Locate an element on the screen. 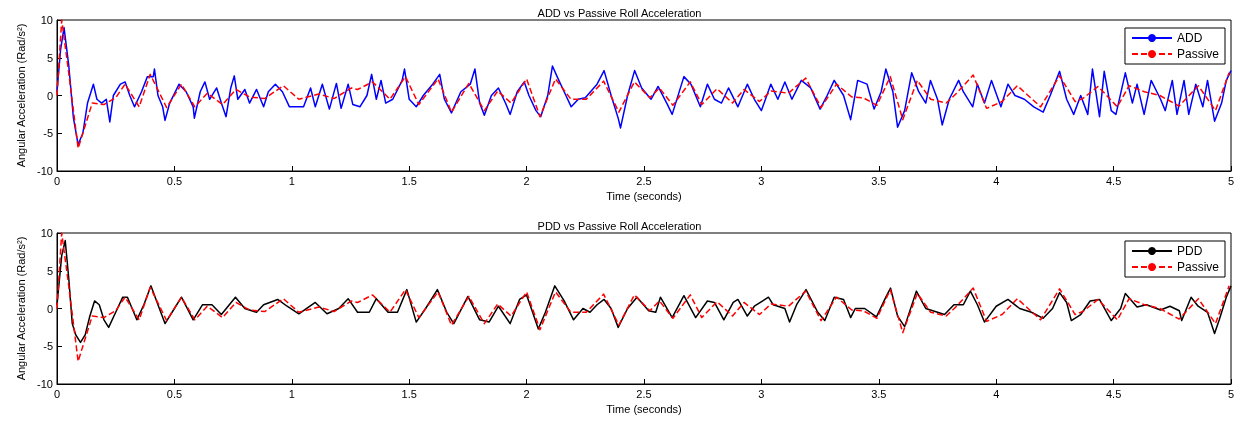 The width and height of the screenshot is (1239, 427). legend-label: ADD is located at coordinates (1189, 38).